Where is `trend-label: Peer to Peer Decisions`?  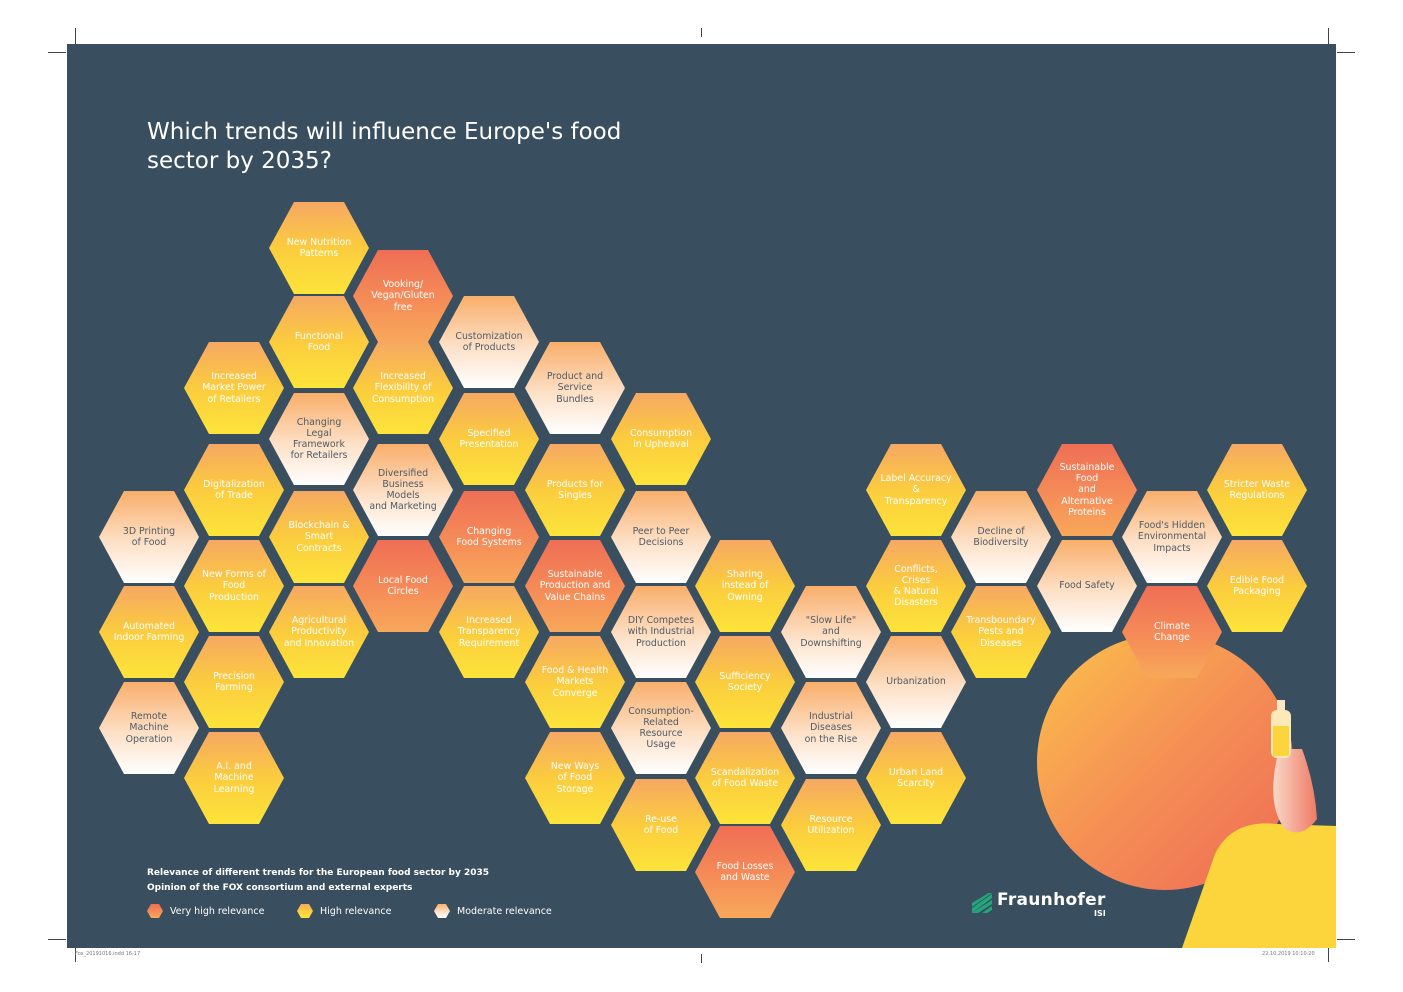
trend-label: Peer to Peer Decisions is located at coordinates (661, 536).